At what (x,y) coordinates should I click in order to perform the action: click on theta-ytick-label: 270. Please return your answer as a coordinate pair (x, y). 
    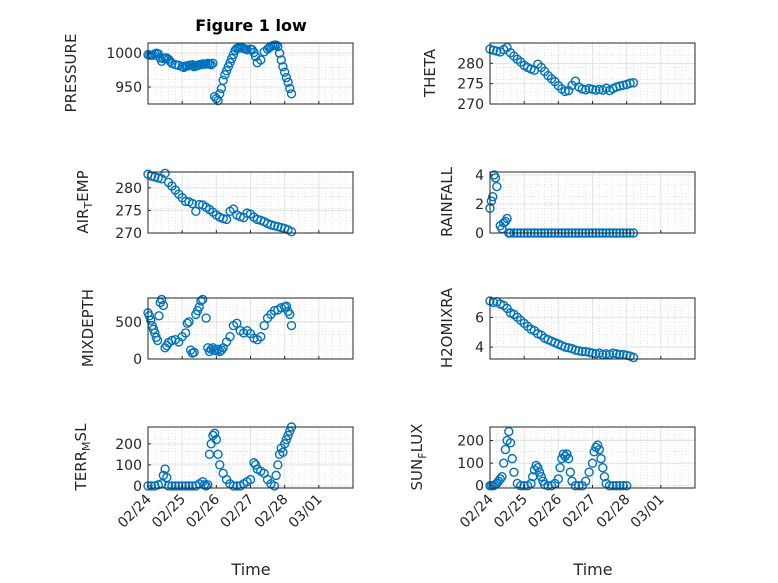
    Looking at the image, I should click on (470, 105).